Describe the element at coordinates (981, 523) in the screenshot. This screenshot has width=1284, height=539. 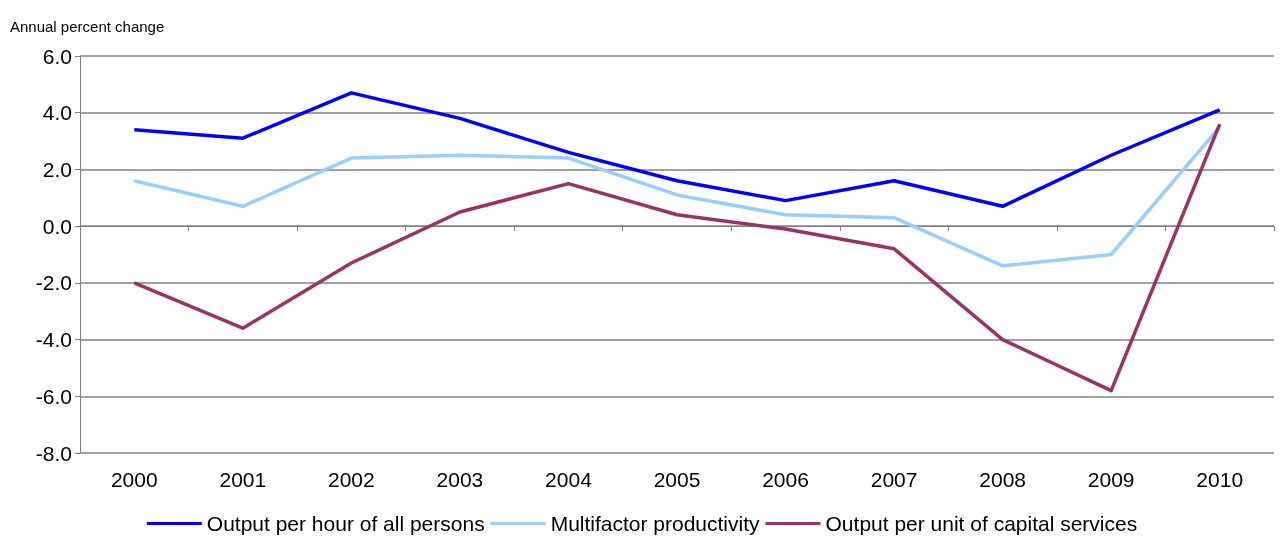
I see `legend-label: Output per unit of capital services` at that location.